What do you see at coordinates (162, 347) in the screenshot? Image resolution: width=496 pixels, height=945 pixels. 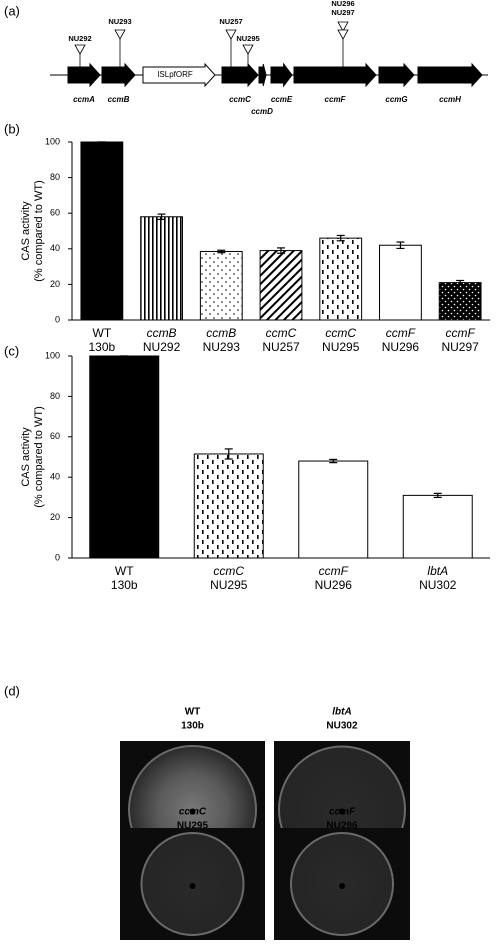 I see `x-tick-label: NU292` at bounding box center [162, 347].